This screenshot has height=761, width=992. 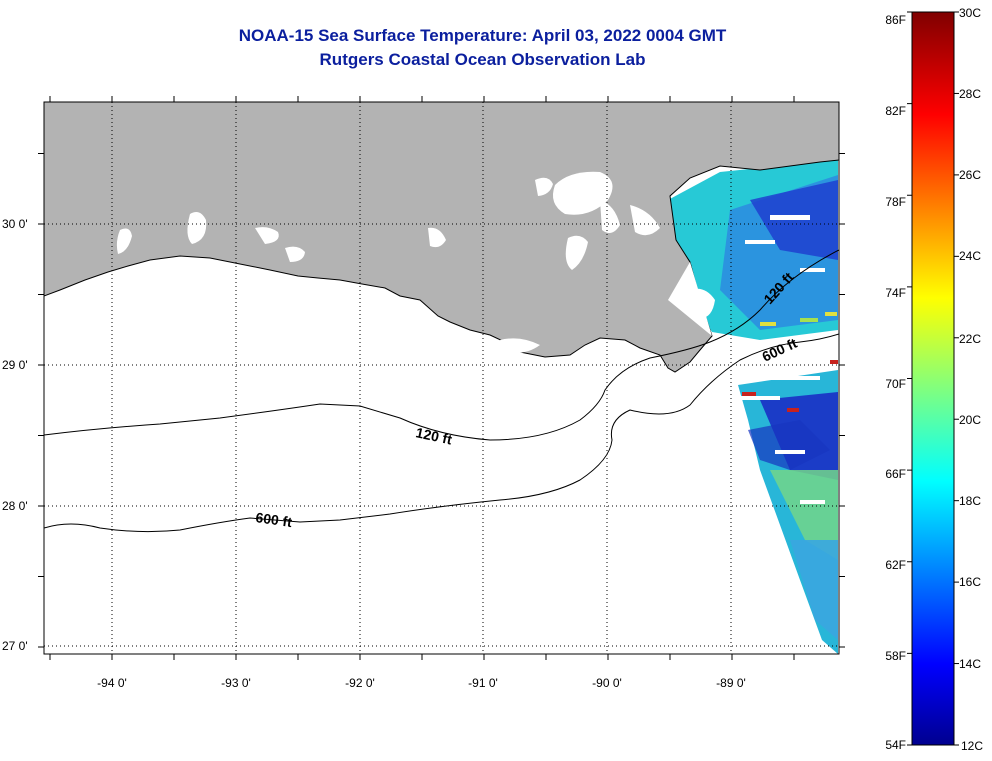 What do you see at coordinates (970, 582) in the screenshot?
I see `cb-c-16: 16C` at bounding box center [970, 582].